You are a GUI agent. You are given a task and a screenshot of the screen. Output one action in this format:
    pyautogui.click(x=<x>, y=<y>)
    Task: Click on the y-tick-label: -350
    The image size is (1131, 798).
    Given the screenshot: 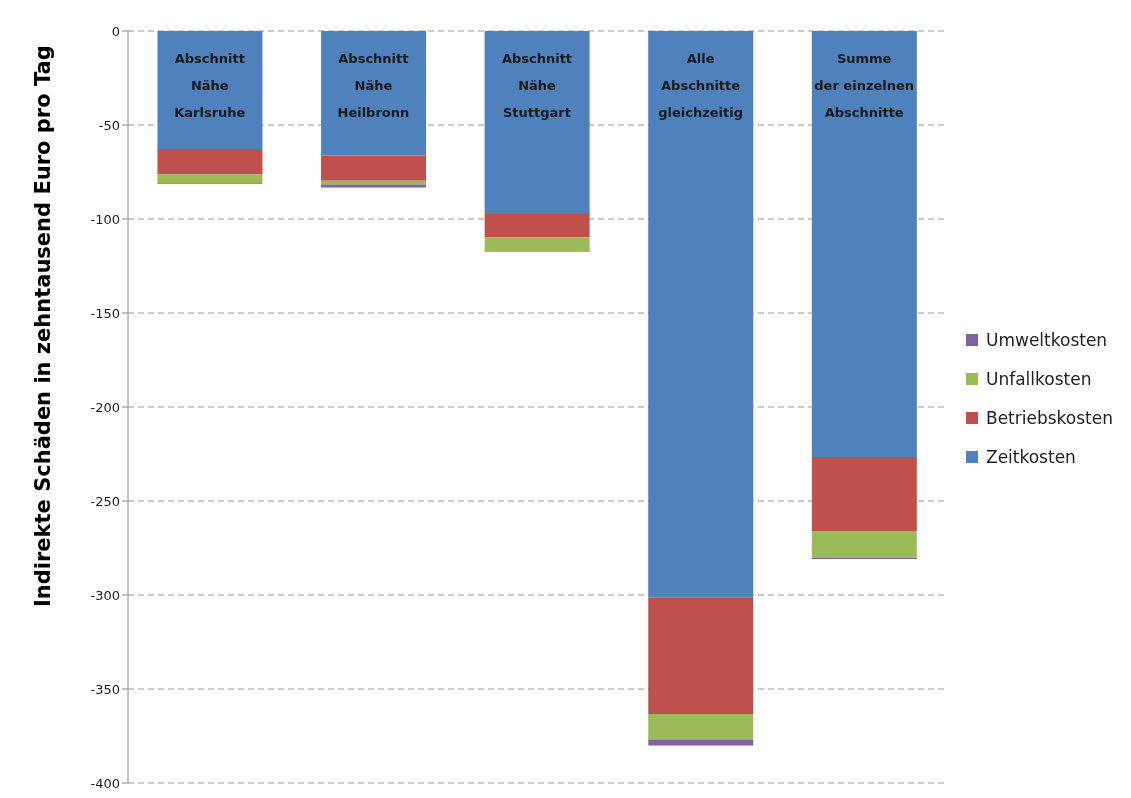 What is the action you would take?
    pyautogui.click(x=105, y=689)
    